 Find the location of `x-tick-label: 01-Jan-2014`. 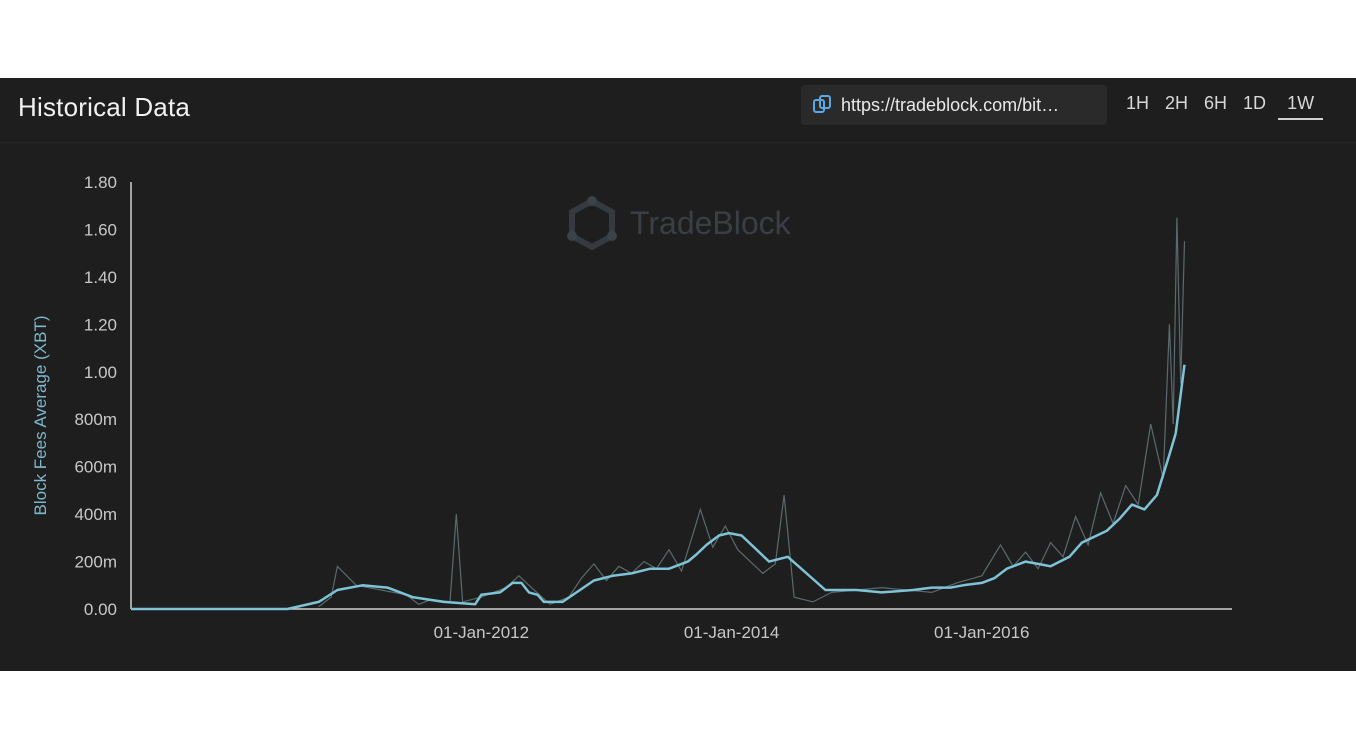

x-tick-label: 01-Jan-2014 is located at coordinates (731, 632).